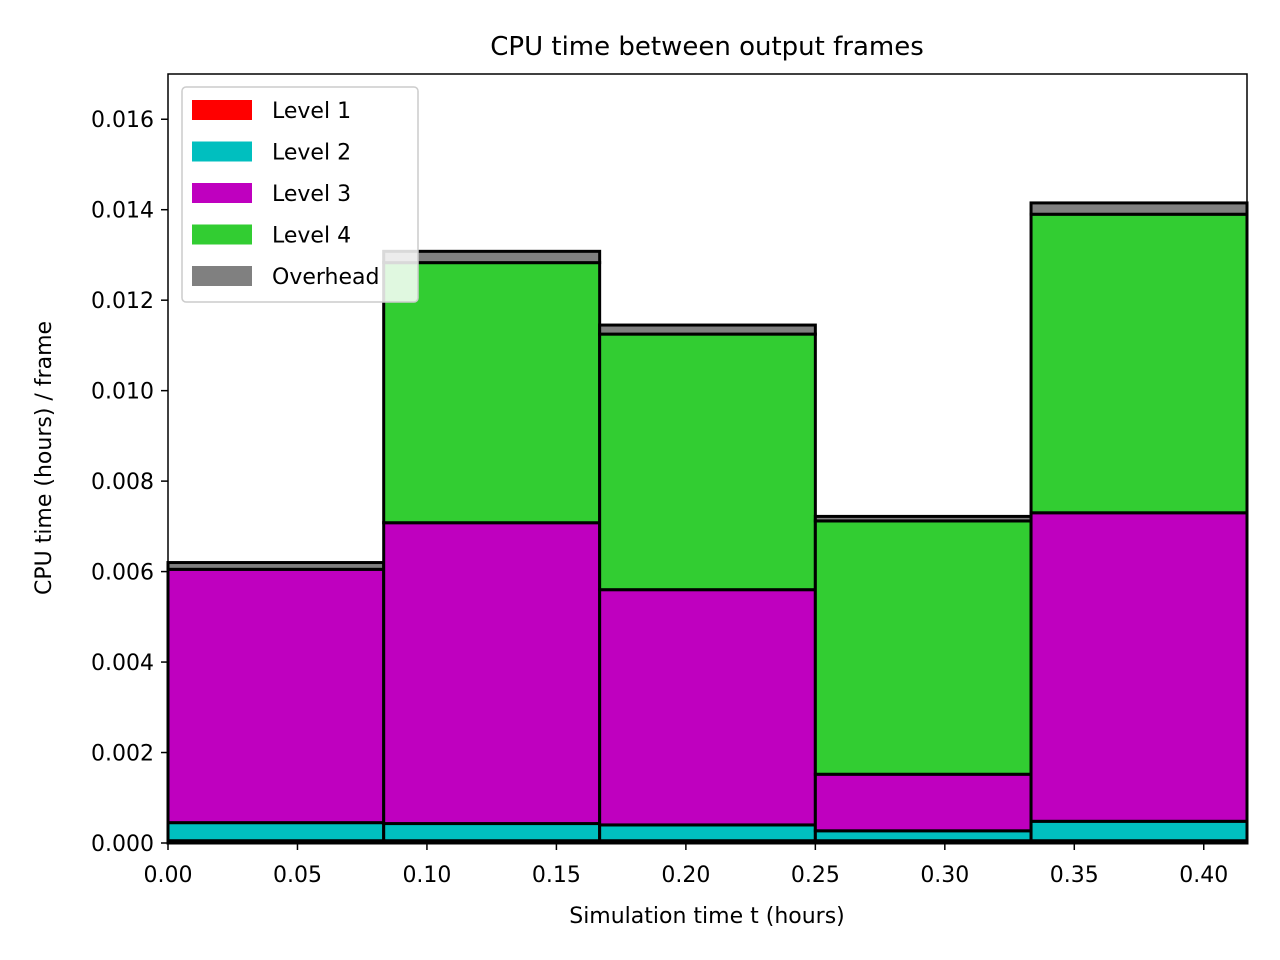  Describe the element at coordinates (122, 482) in the screenshot. I see `y-tick-label: 0.008` at that location.